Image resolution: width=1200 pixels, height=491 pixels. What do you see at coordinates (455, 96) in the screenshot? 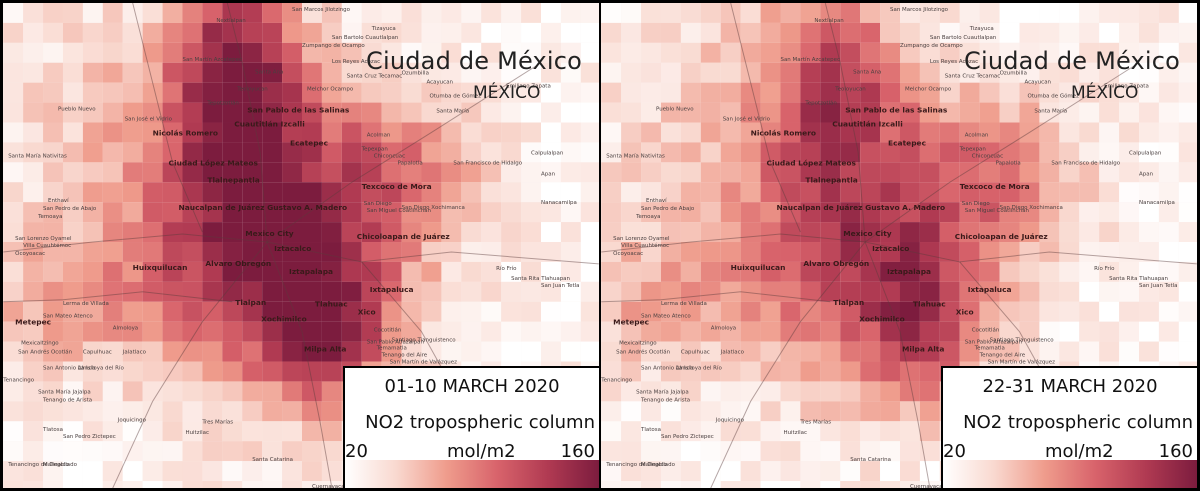
I see `place-label: Otumba de Gómez` at bounding box center [455, 96].